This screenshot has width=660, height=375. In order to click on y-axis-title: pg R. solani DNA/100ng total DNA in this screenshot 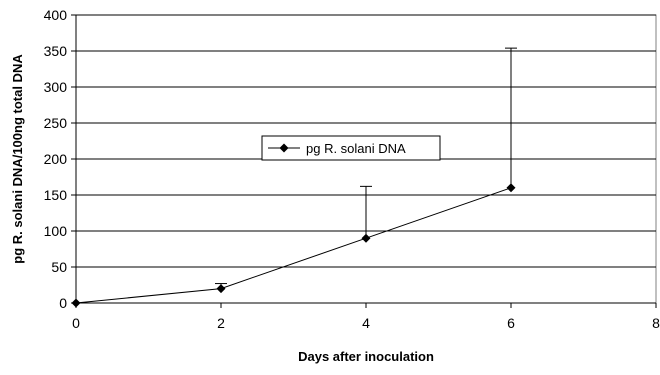, I will do `click(17, 159)`.